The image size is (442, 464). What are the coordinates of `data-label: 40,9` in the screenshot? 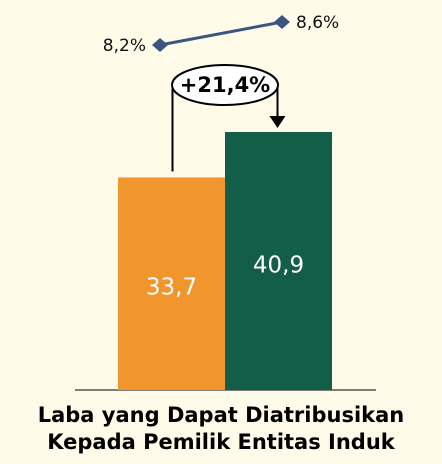 It's located at (278, 266).